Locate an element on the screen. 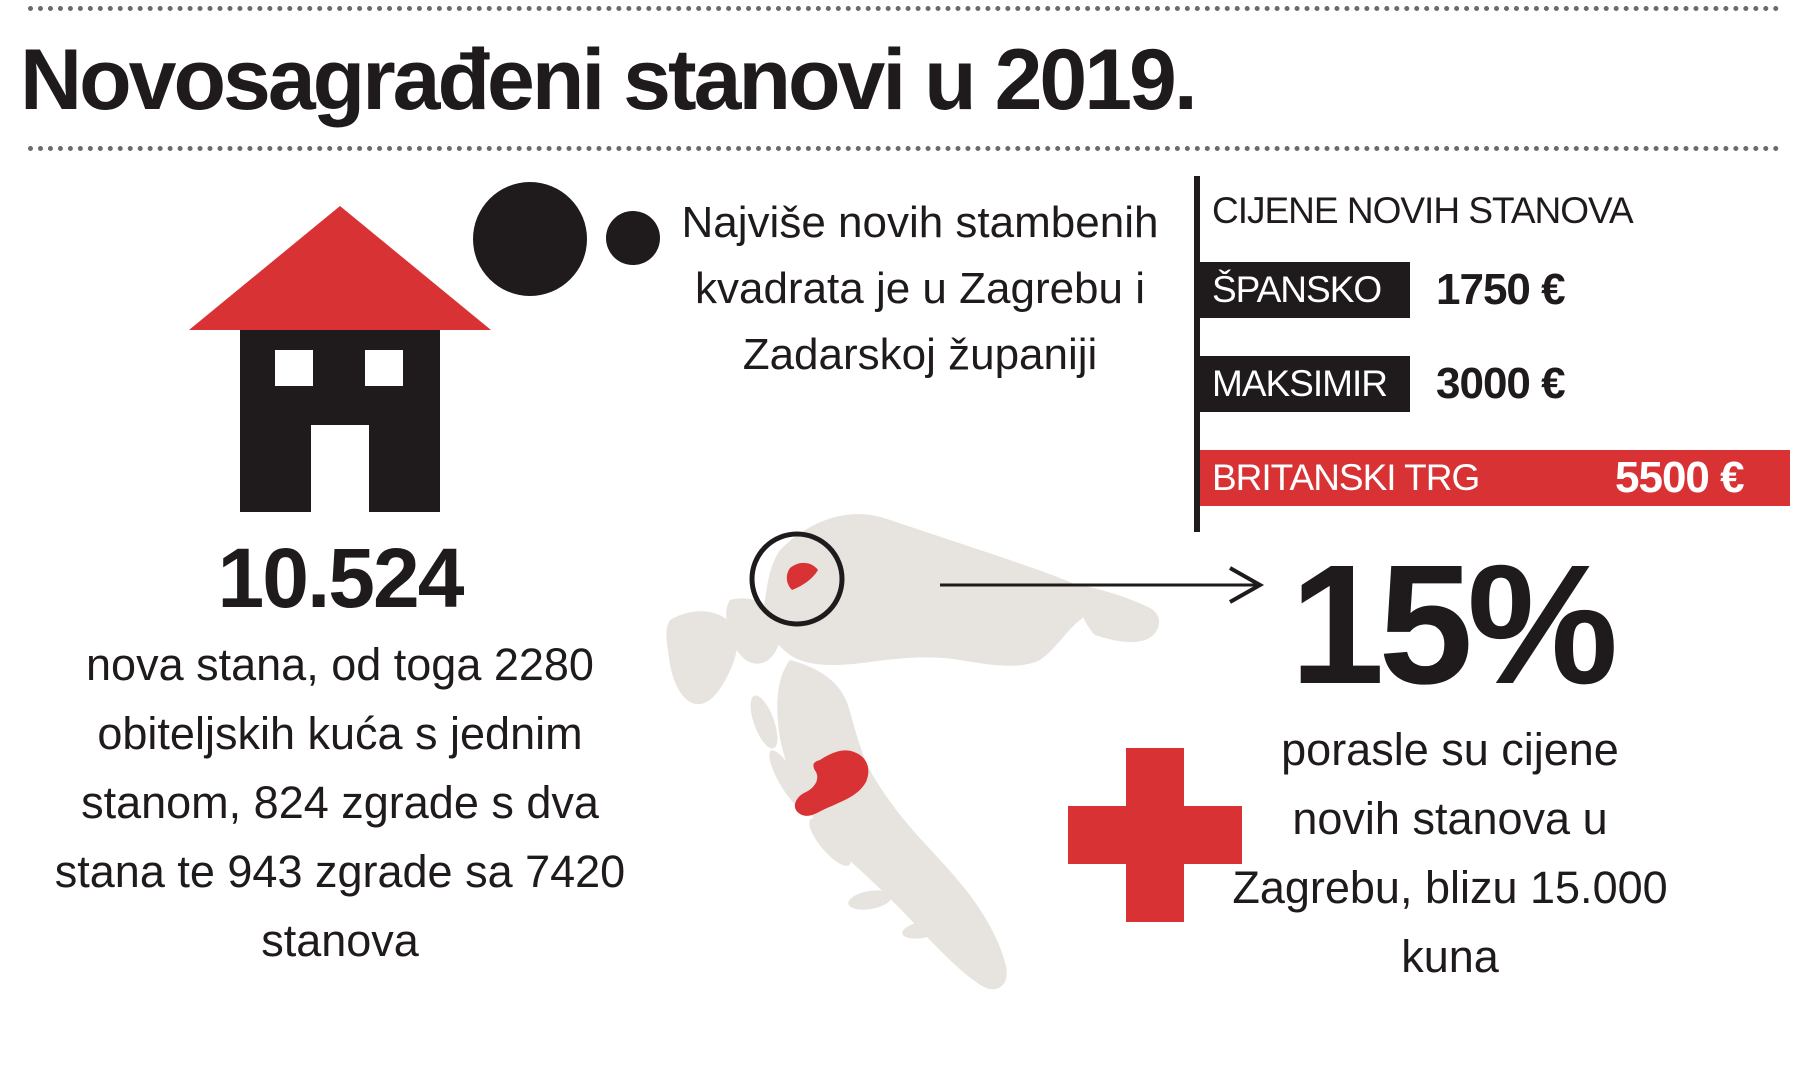  prices-divider is located at coordinates (1197, 354).